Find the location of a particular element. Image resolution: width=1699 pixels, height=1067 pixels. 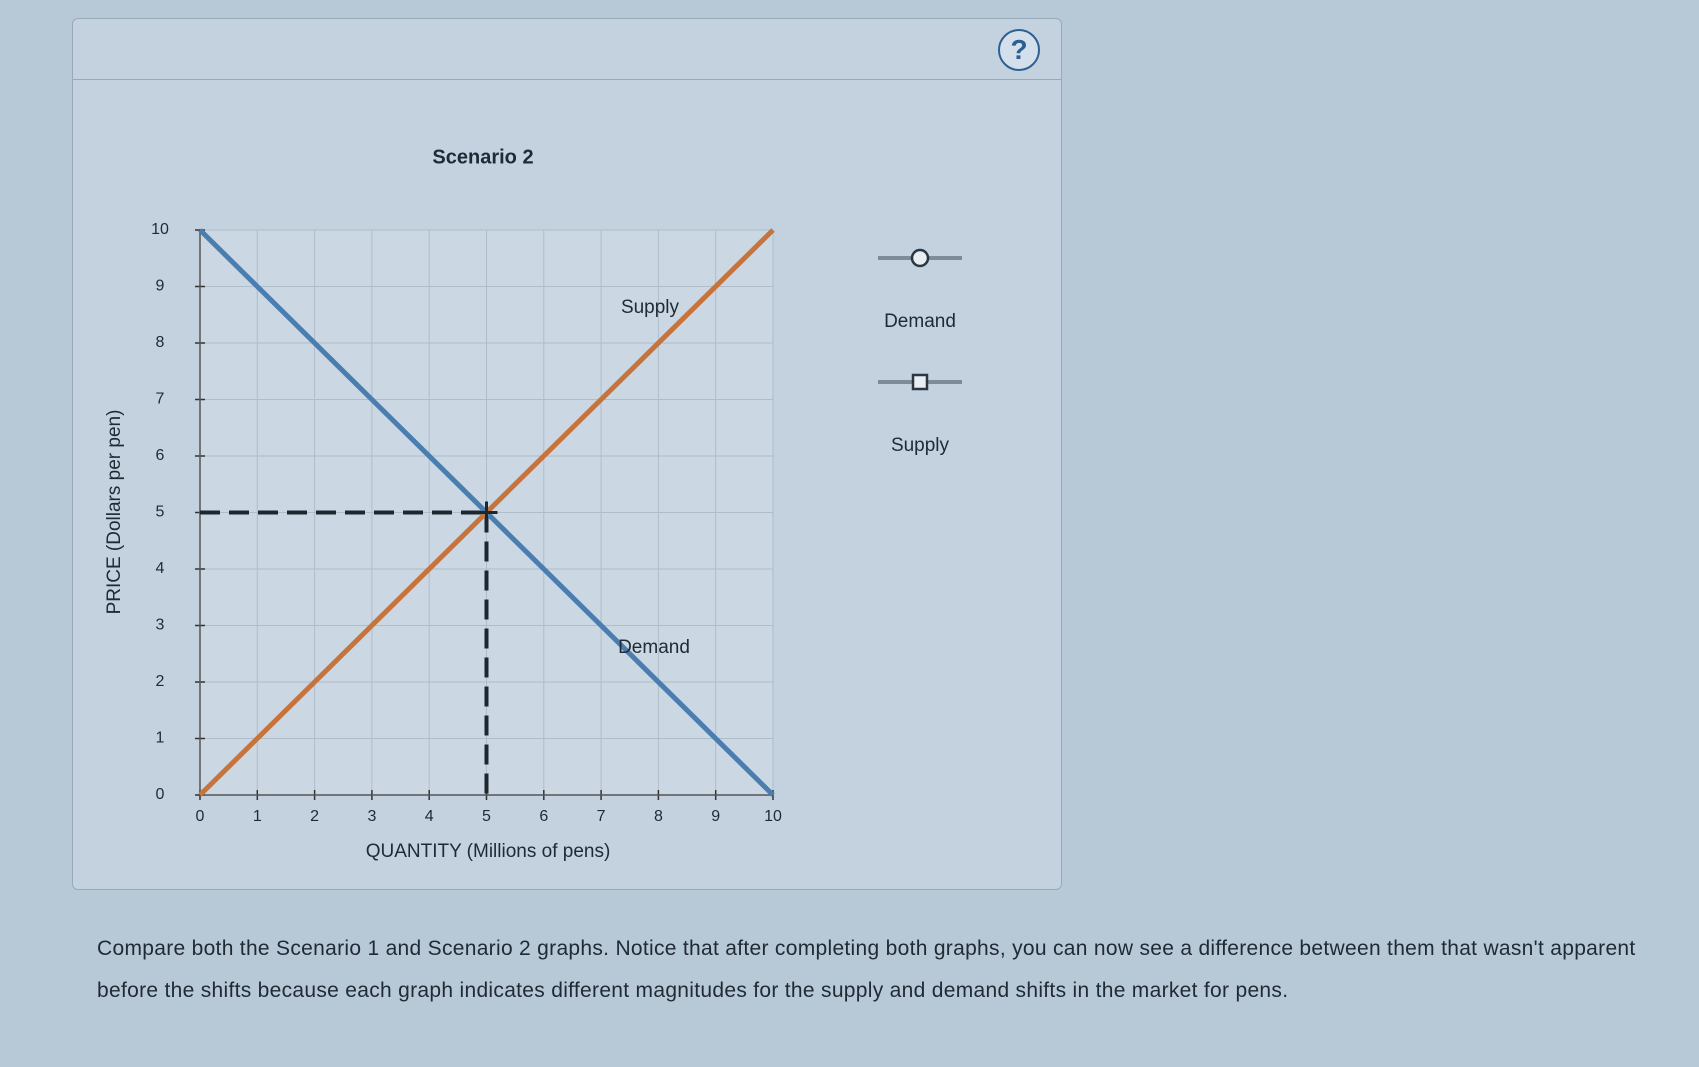

y-tick-label: 4 is located at coordinates (160, 568).